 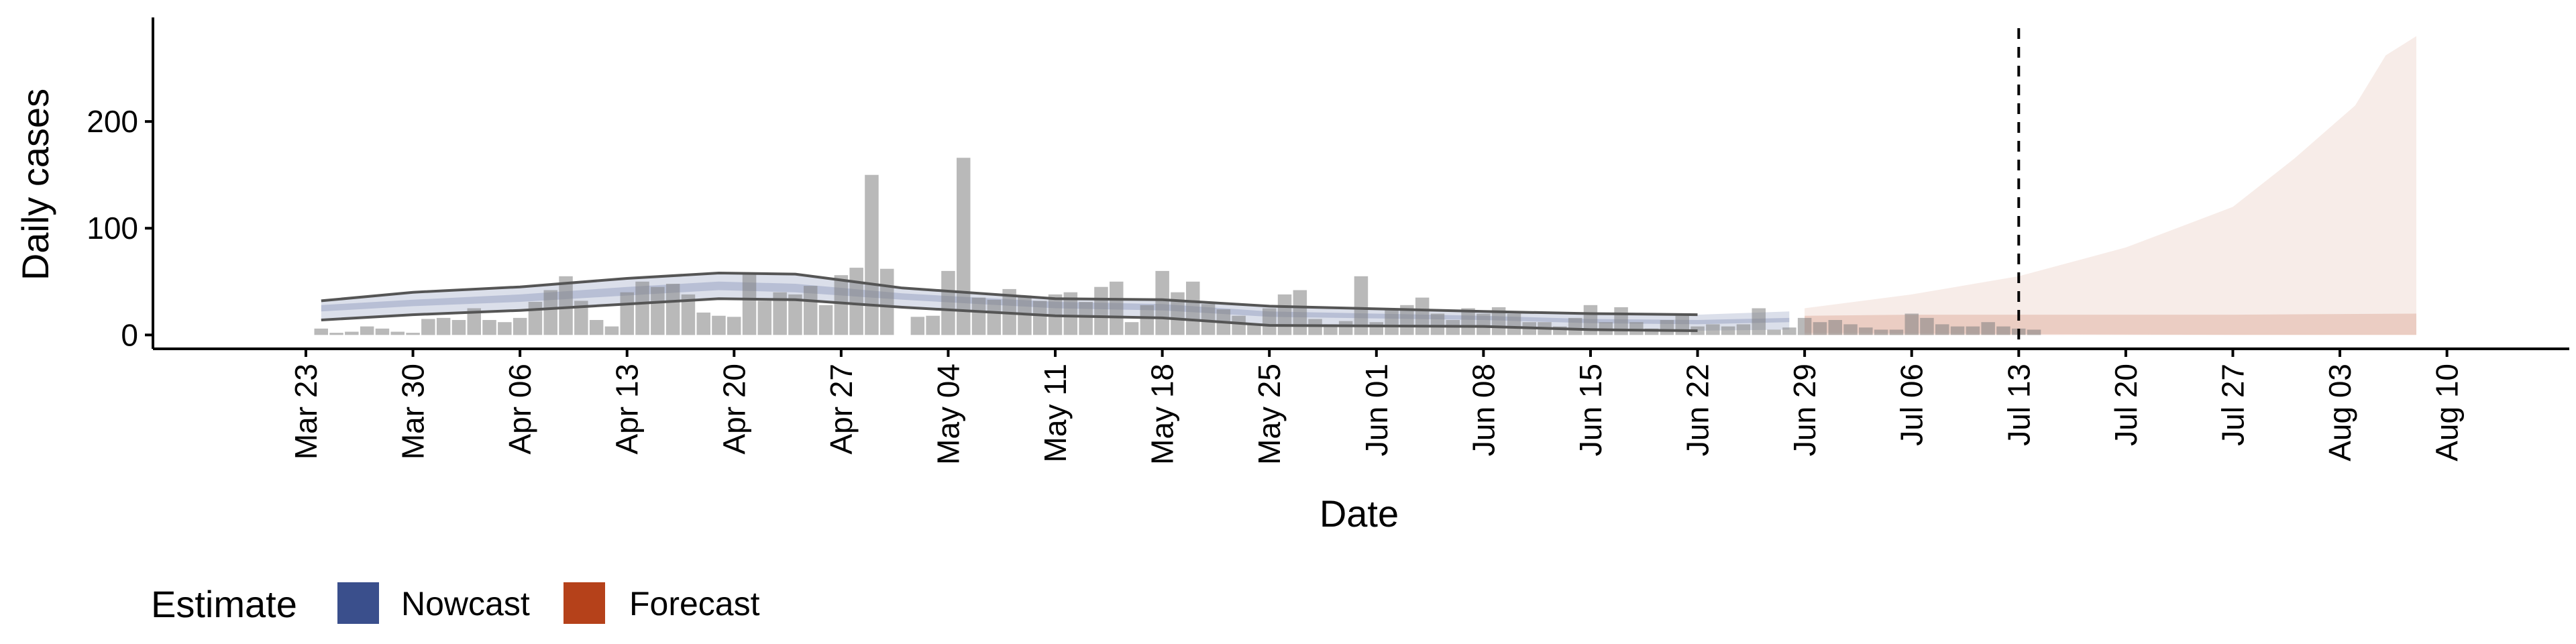 I want to click on y-tick-label: 200, so click(x=112, y=121).